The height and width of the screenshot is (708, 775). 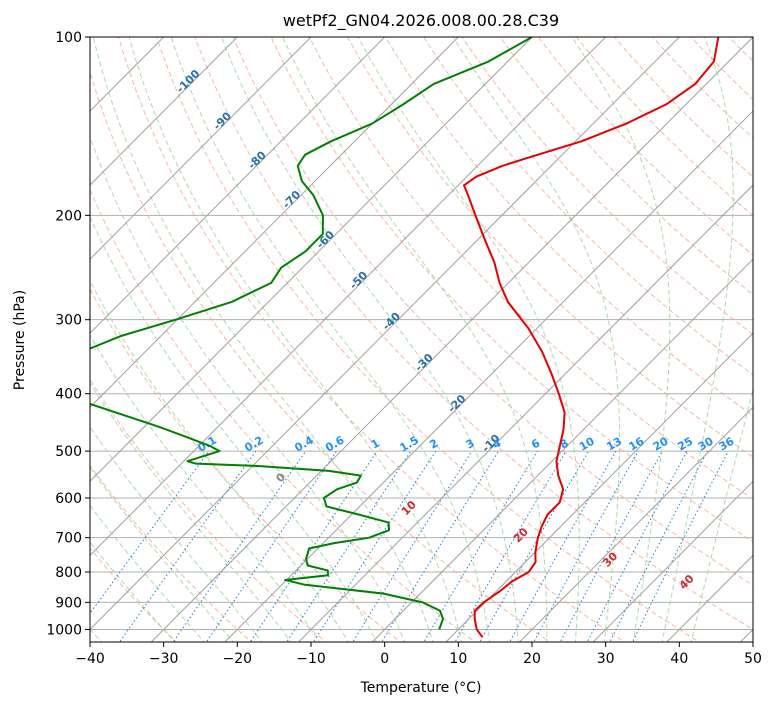 I want to click on y-tick-label: 600, so click(x=68, y=499).